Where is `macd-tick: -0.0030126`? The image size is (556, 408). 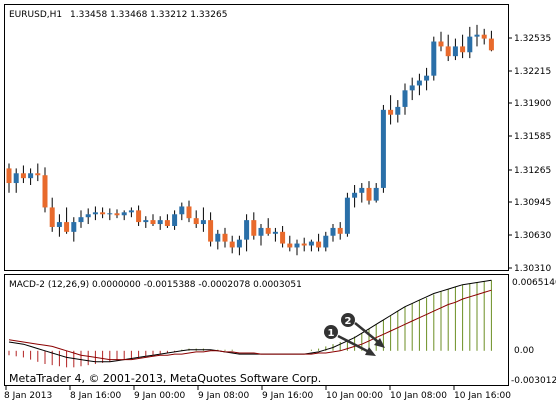
macd-tick: -0.0030126 is located at coordinates (533, 381).